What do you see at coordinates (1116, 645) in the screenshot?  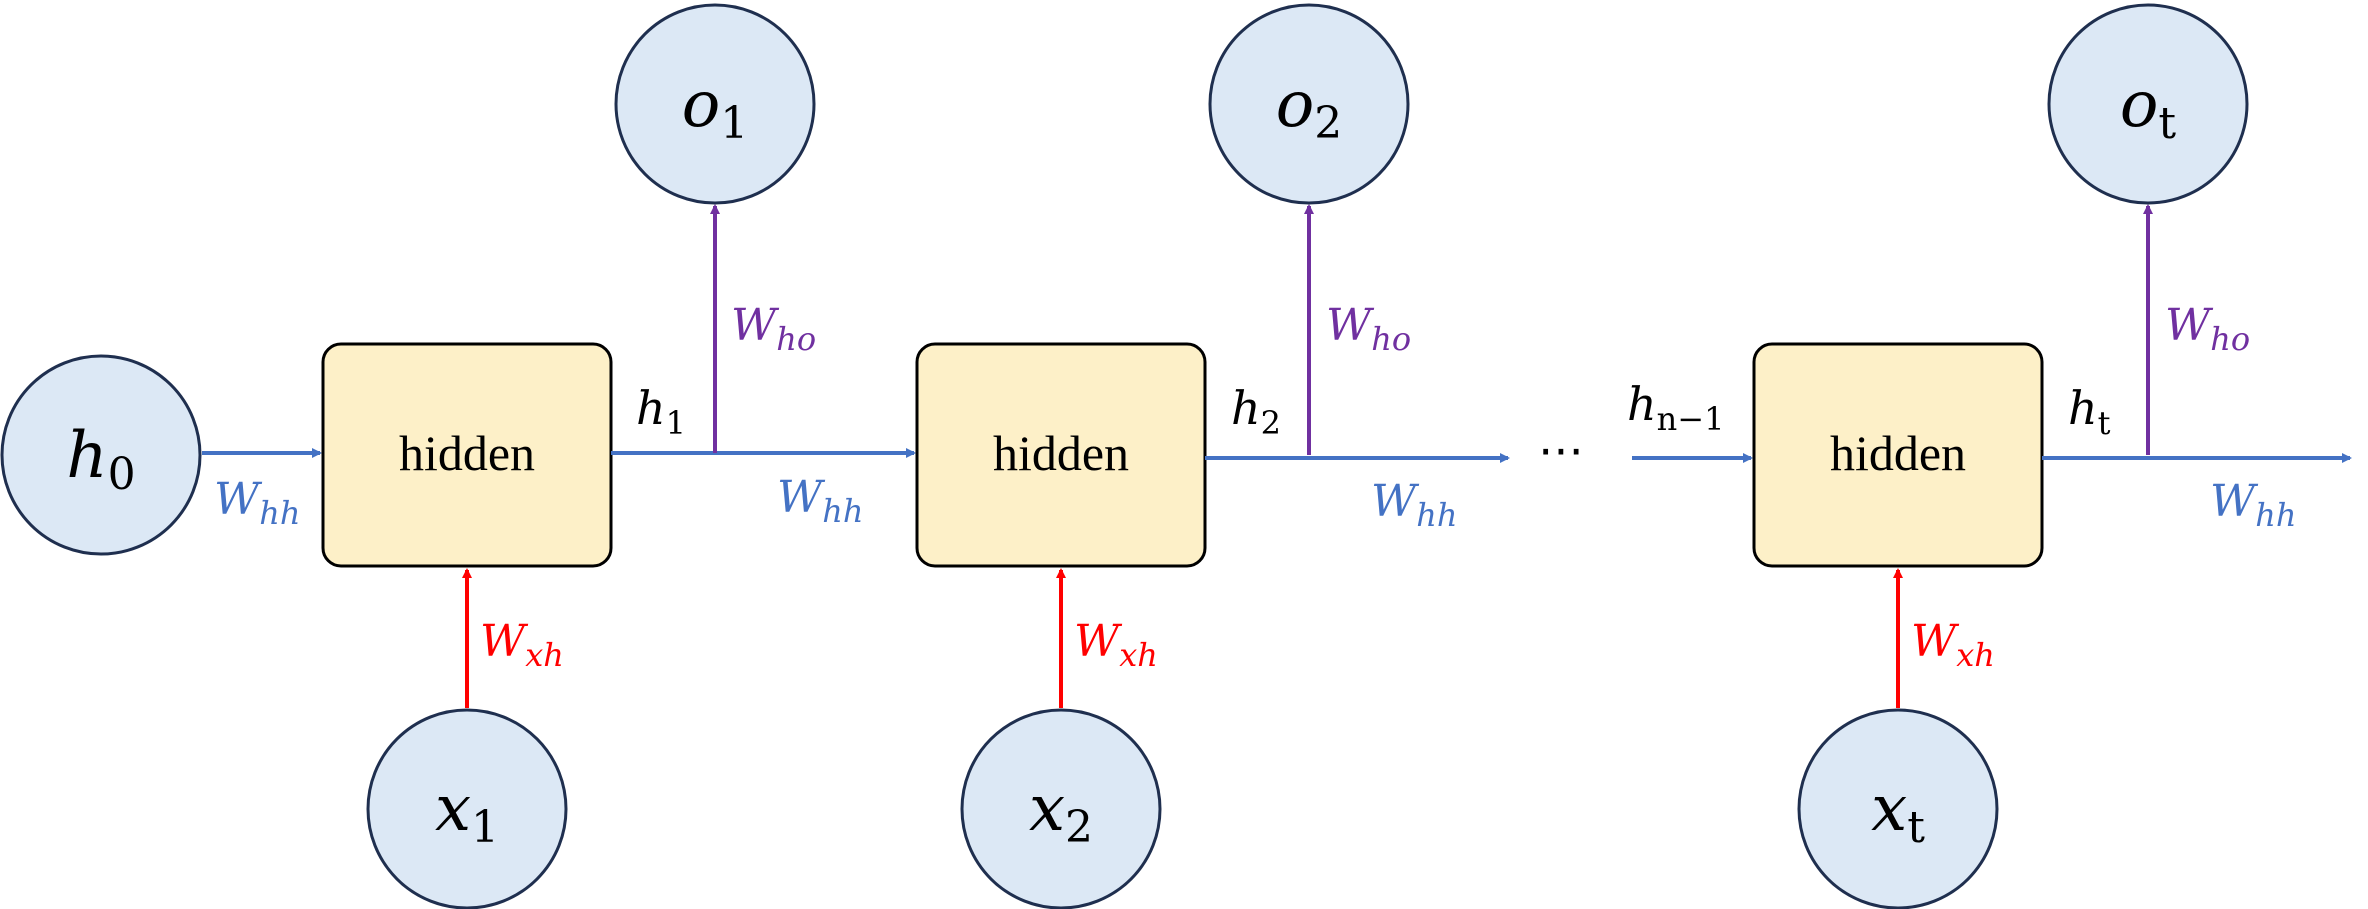 I see `w-xh-label-2: Wxh` at bounding box center [1116, 645].